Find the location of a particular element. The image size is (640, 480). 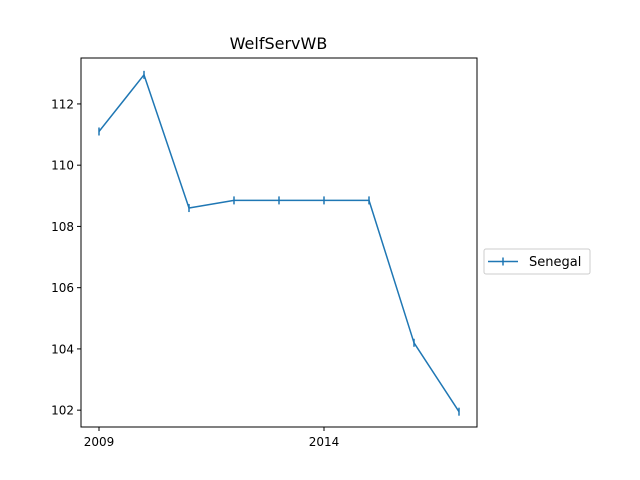

legend-label-senegal: Senegal is located at coordinates (555, 262).